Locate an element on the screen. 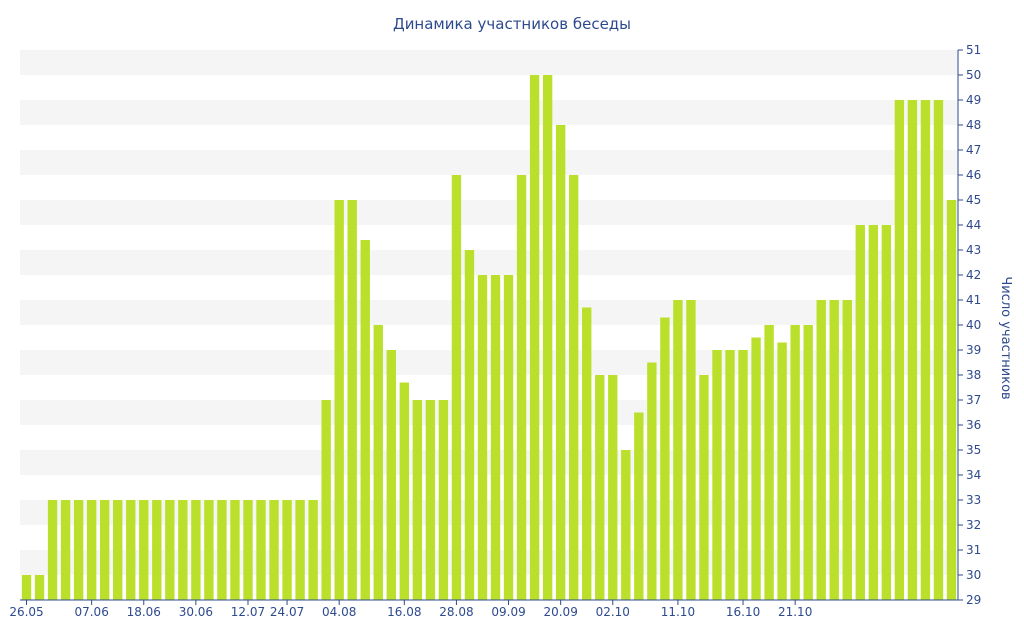 Image resolution: width=1024 pixels, height=644 pixels. y-tick-label: 32 is located at coordinates (973, 525).